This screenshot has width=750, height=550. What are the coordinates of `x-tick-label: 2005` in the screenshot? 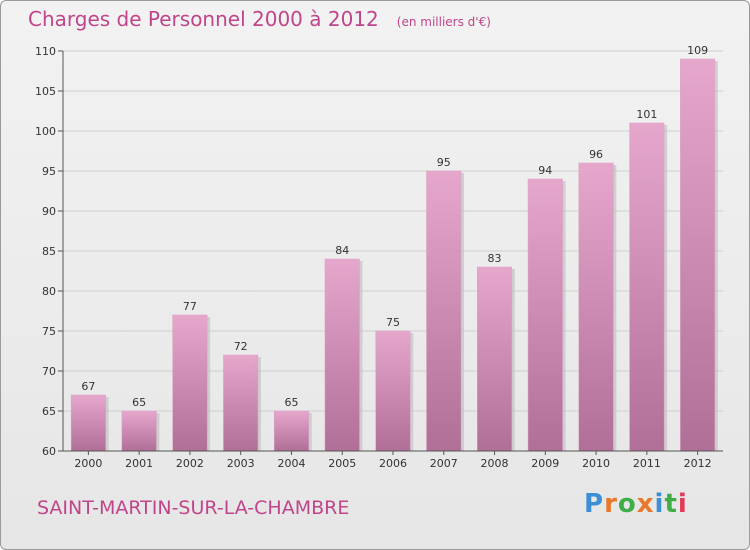 It's located at (342, 463).